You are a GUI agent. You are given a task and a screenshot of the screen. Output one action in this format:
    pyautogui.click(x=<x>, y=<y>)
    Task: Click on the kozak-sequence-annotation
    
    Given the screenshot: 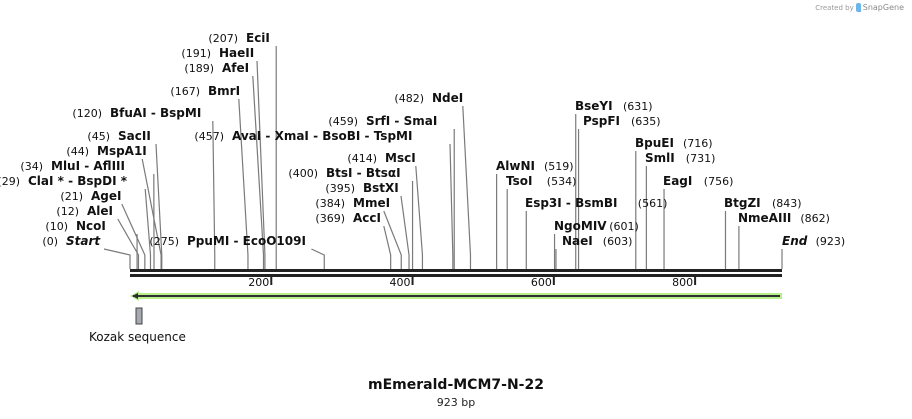 What is the action you would take?
    pyautogui.click(x=139, y=316)
    